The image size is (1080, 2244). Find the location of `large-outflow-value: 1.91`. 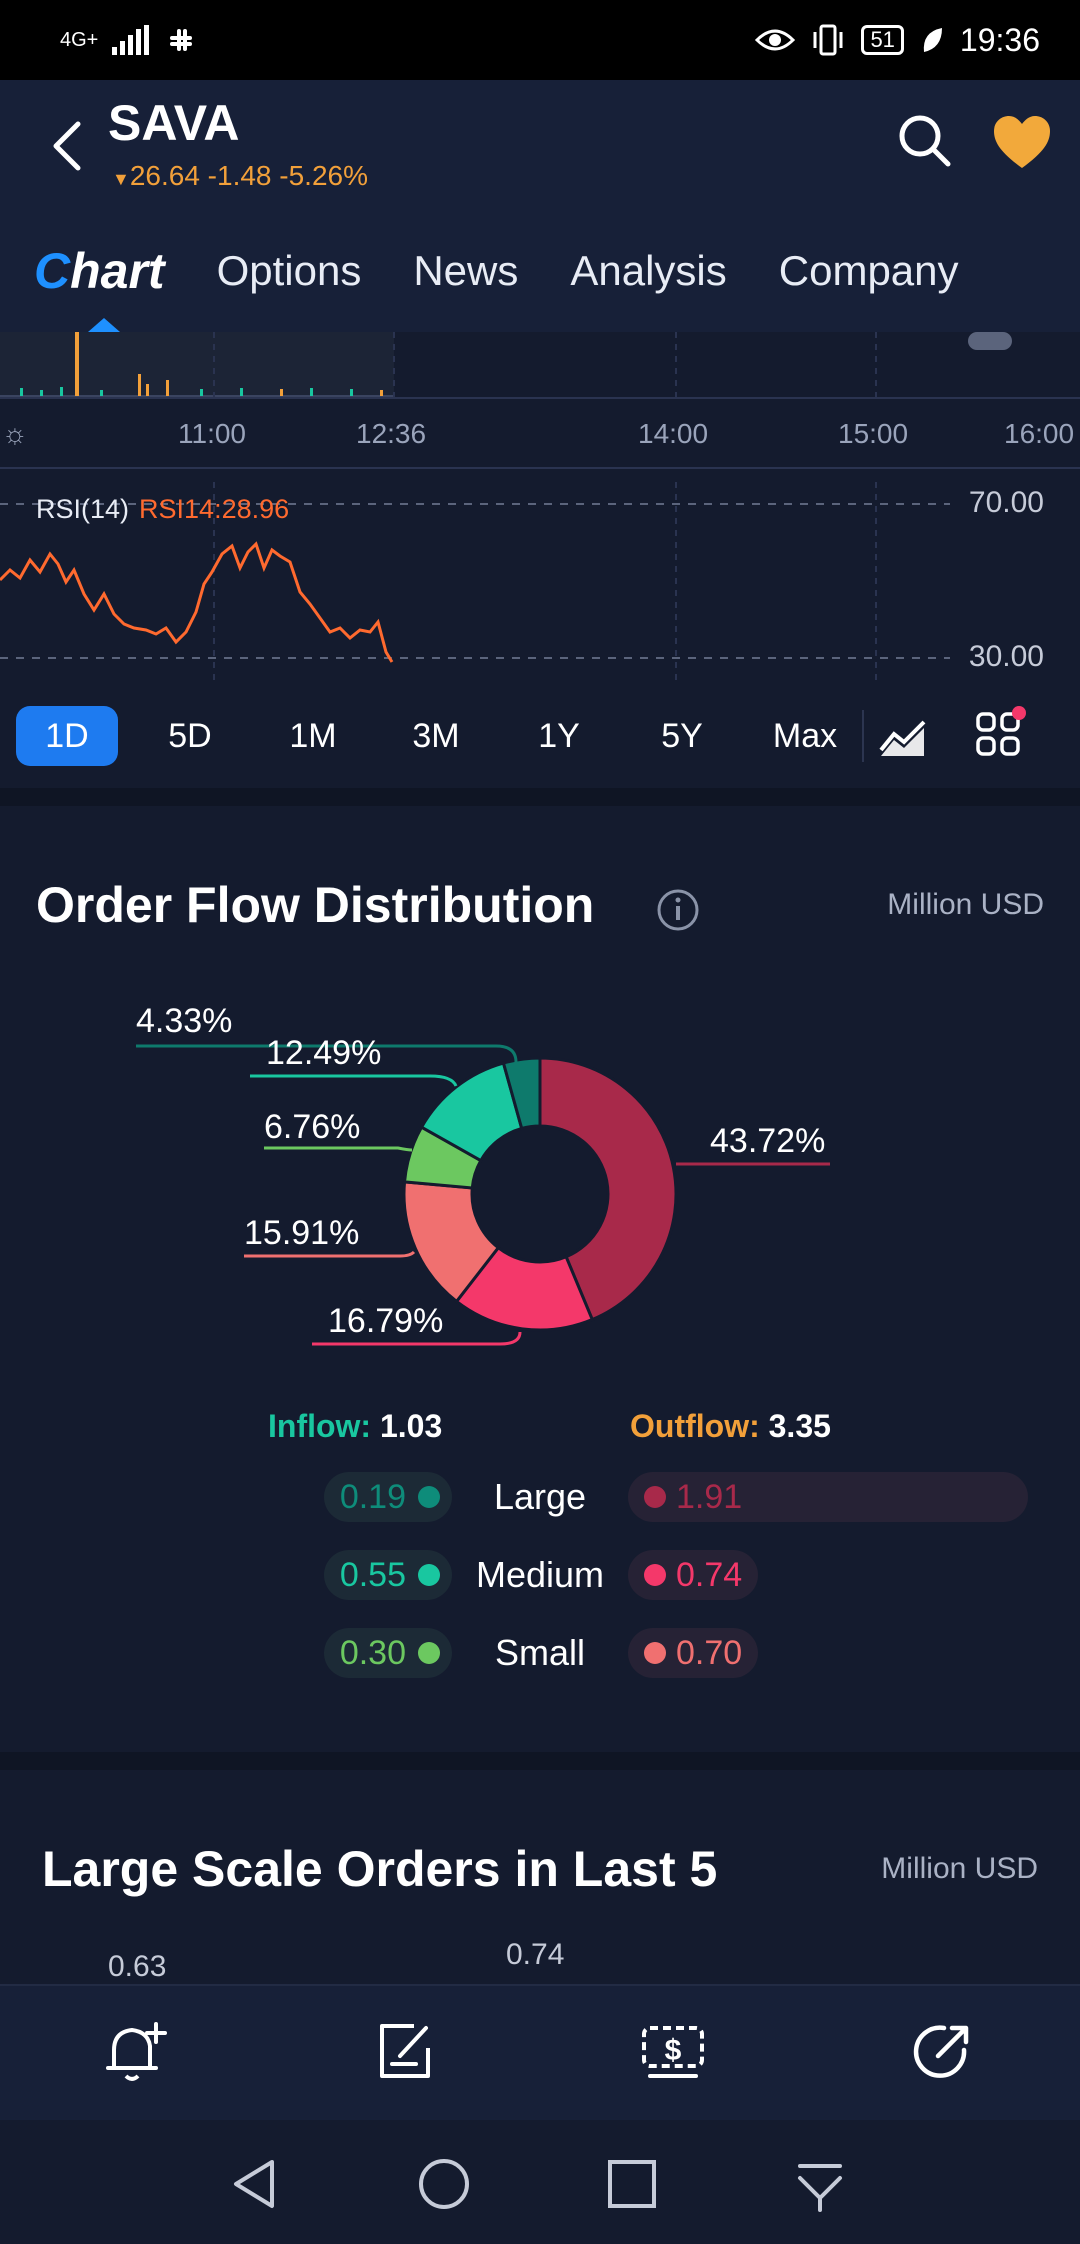

large-outflow-value: 1.91 is located at coordinates (709, 1496).